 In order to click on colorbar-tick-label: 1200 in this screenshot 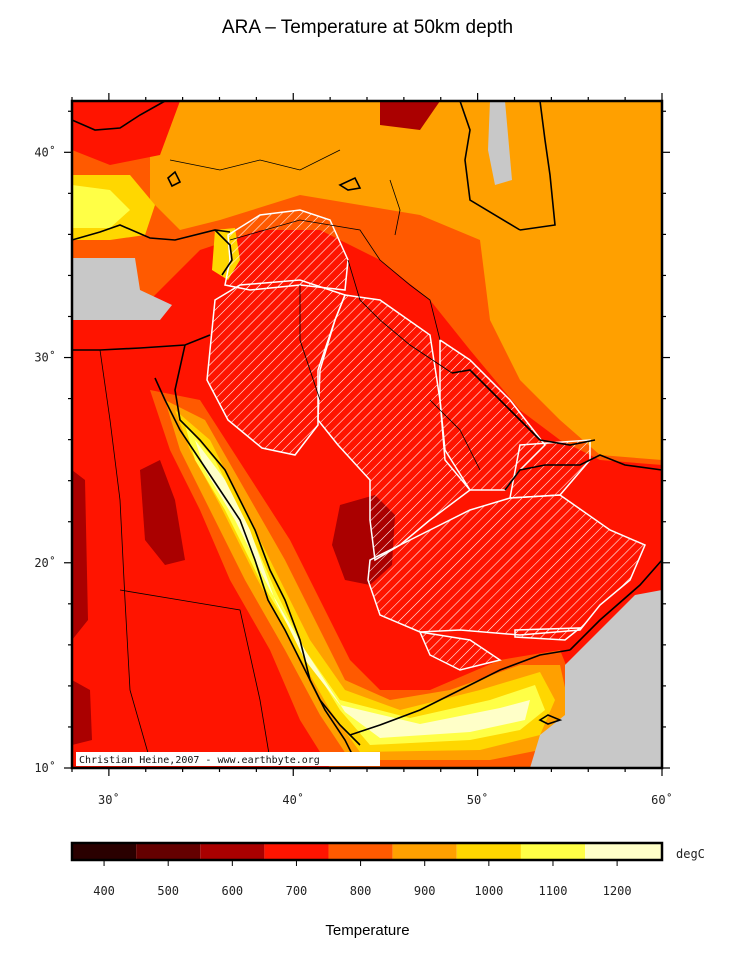, I will do `click(617, 891)`.